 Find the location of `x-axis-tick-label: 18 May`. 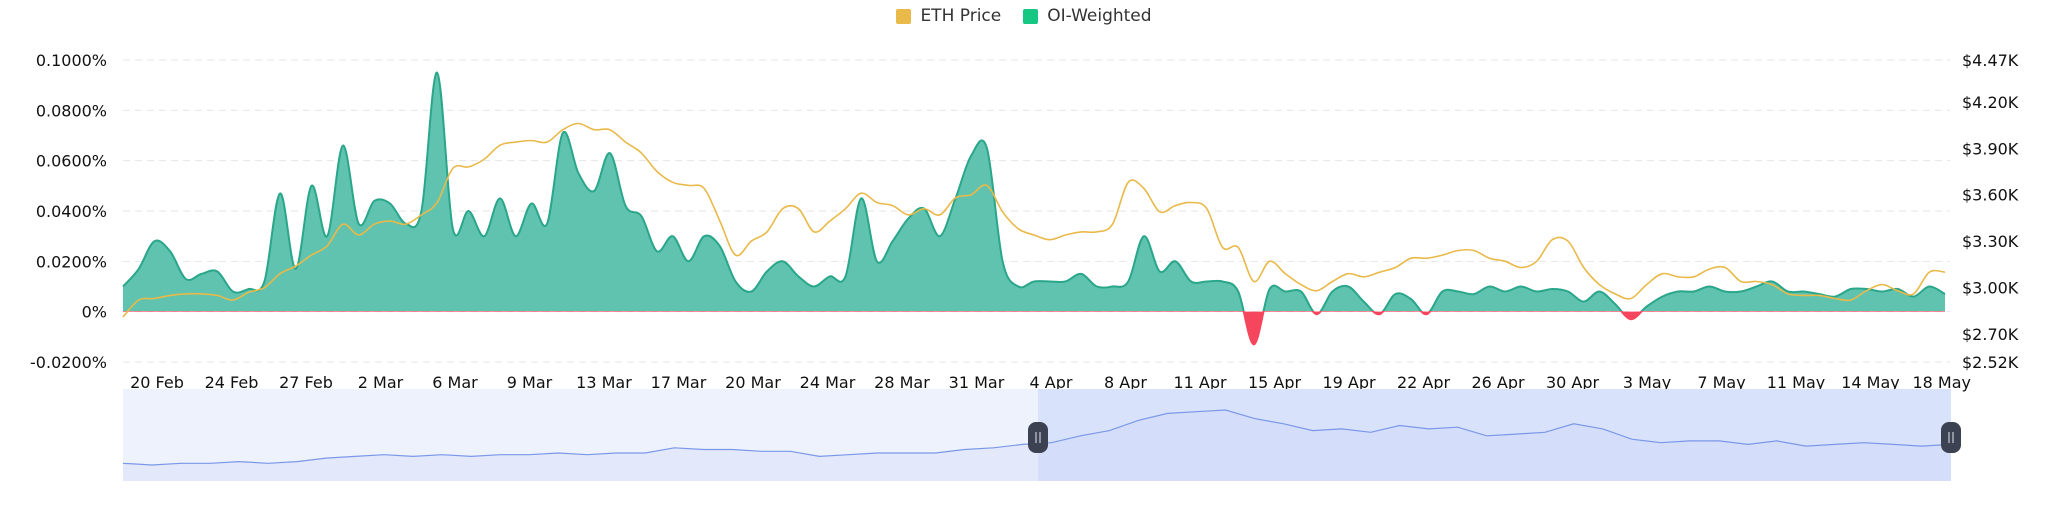

x-axis-tick-label: 18 May is located at coordinates (1941, 382).